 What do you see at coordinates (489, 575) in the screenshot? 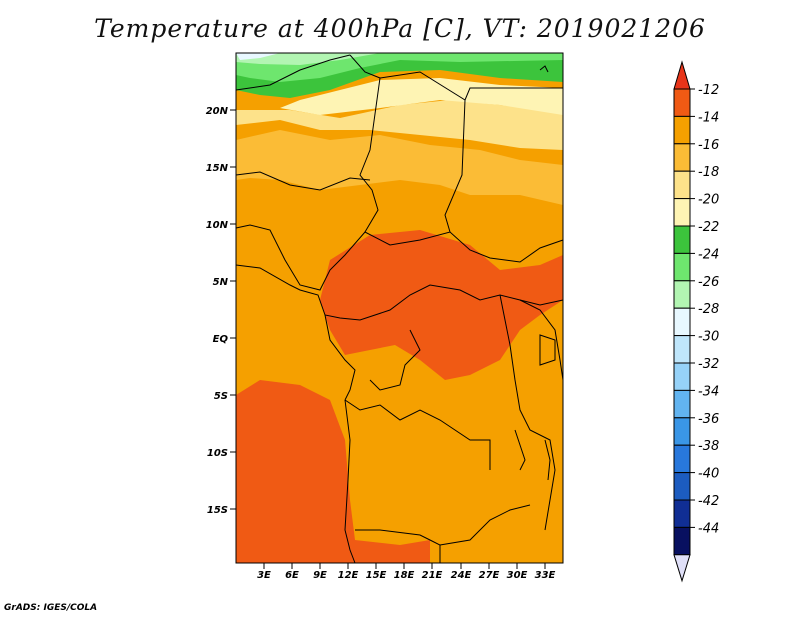
I see `x-tick-label: 27E` at bounding box center [489, 575].